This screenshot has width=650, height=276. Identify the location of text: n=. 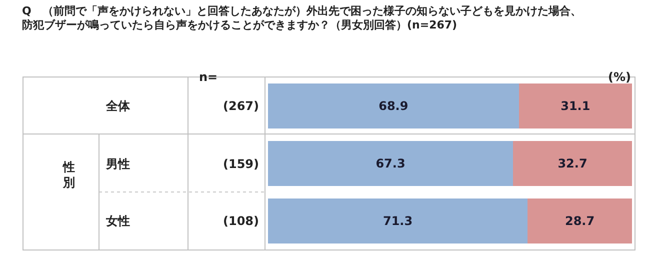
(208, 77).